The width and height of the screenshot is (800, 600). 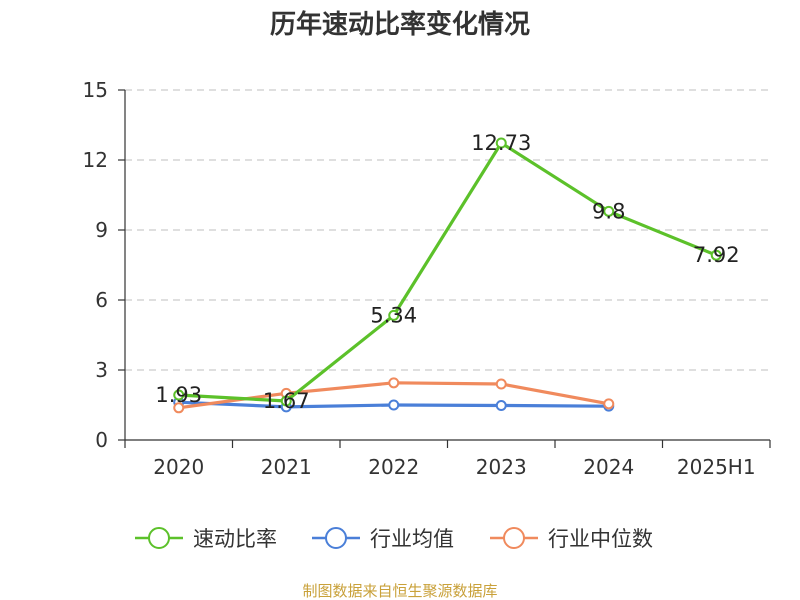 I want to click on legend: 速动比率 行业均值 行业中位数, so click(x=394, y=539).